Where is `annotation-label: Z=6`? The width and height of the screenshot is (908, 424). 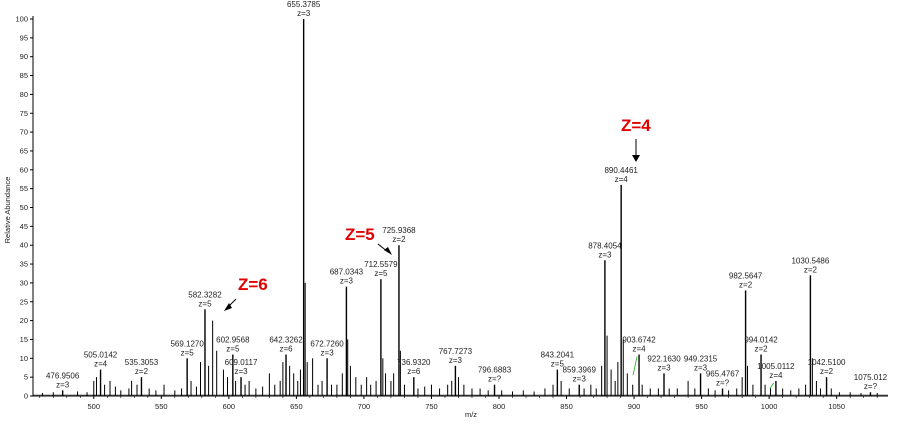 annotation-label: Z=6 is located at coordinates (253, 284).